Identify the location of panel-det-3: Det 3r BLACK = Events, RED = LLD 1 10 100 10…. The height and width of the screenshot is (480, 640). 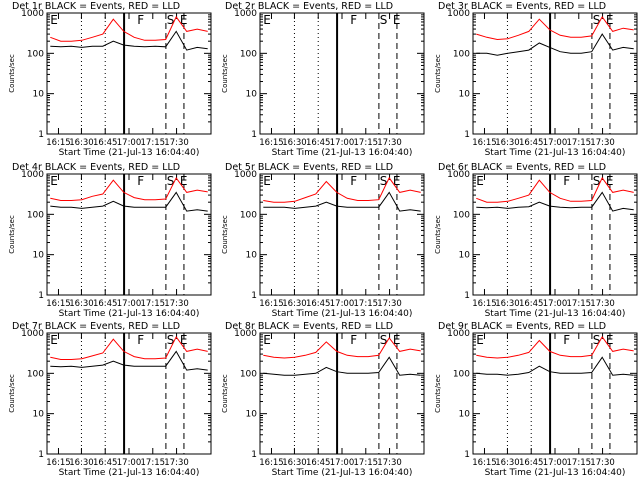
(536, 79).